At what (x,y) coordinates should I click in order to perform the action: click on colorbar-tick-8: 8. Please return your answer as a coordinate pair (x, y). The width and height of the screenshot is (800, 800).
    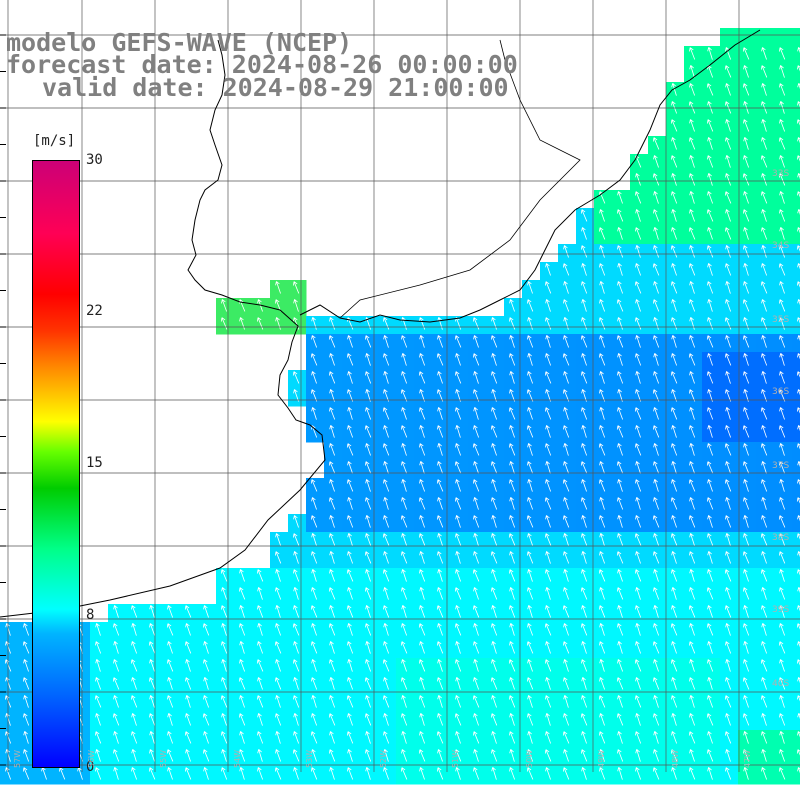
    Looking at the image, I should click on (90, 615).